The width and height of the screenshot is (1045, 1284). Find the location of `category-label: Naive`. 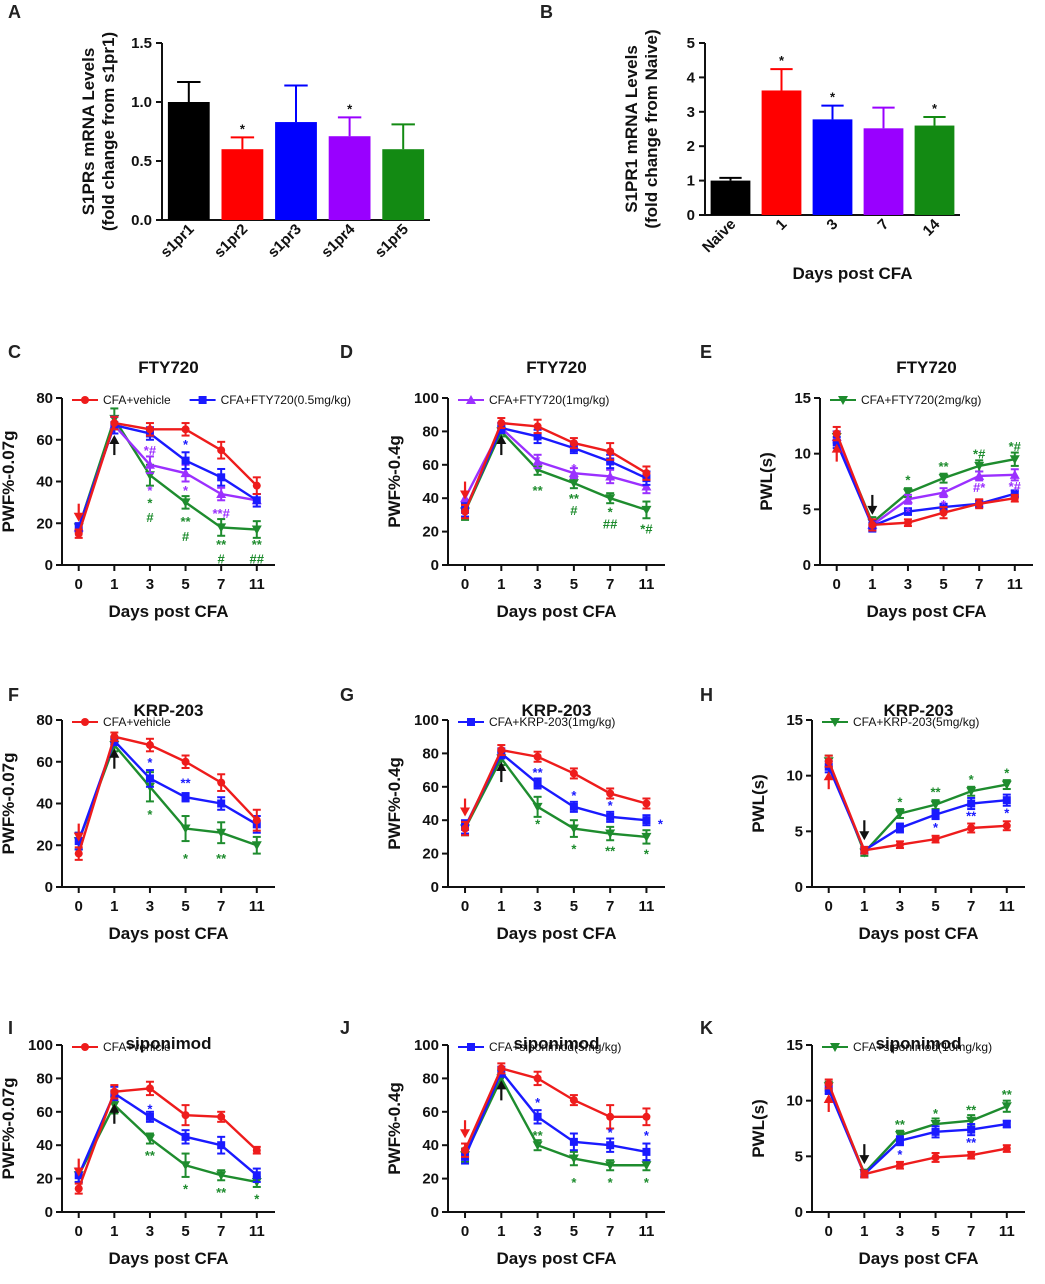

category-label: Naive is located at coordinates (719, 236).